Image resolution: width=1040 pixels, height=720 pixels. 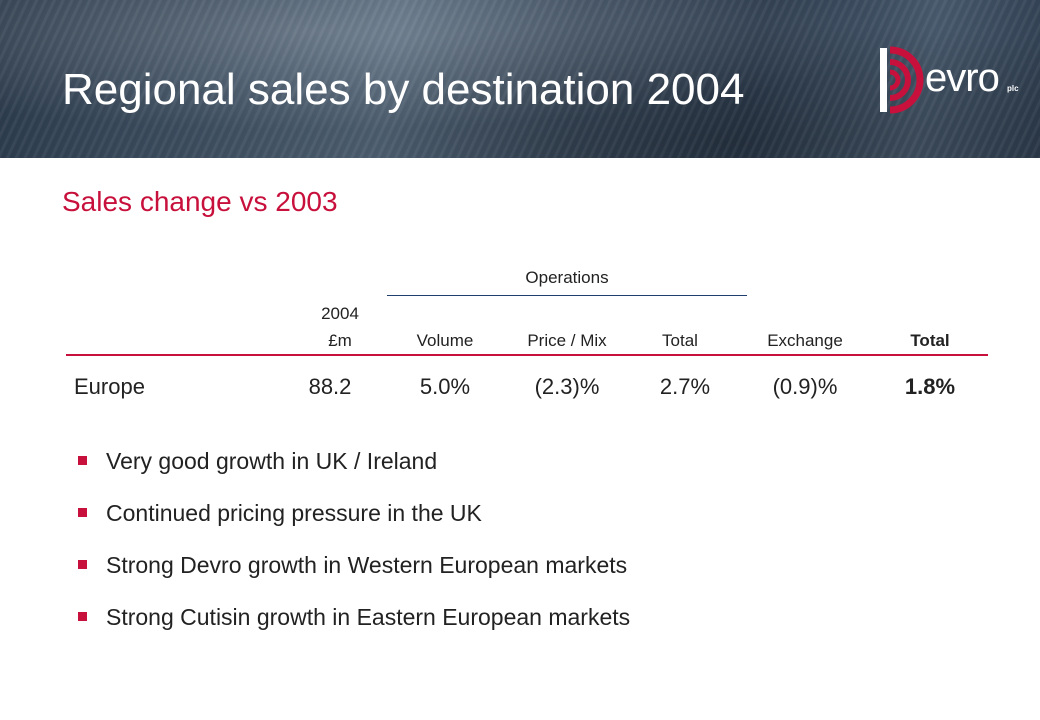 What do you see at coordinates (680, 340) in the screenshot?
I see `col-header-ops-total: Total` at bounding box center [680, 340].